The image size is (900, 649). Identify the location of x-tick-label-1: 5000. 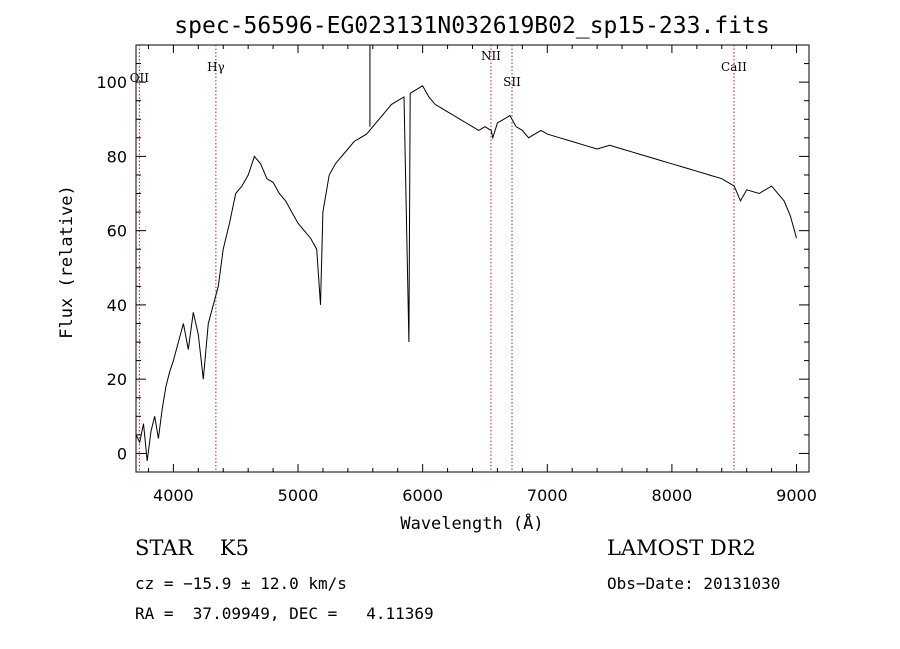
(298, 495).